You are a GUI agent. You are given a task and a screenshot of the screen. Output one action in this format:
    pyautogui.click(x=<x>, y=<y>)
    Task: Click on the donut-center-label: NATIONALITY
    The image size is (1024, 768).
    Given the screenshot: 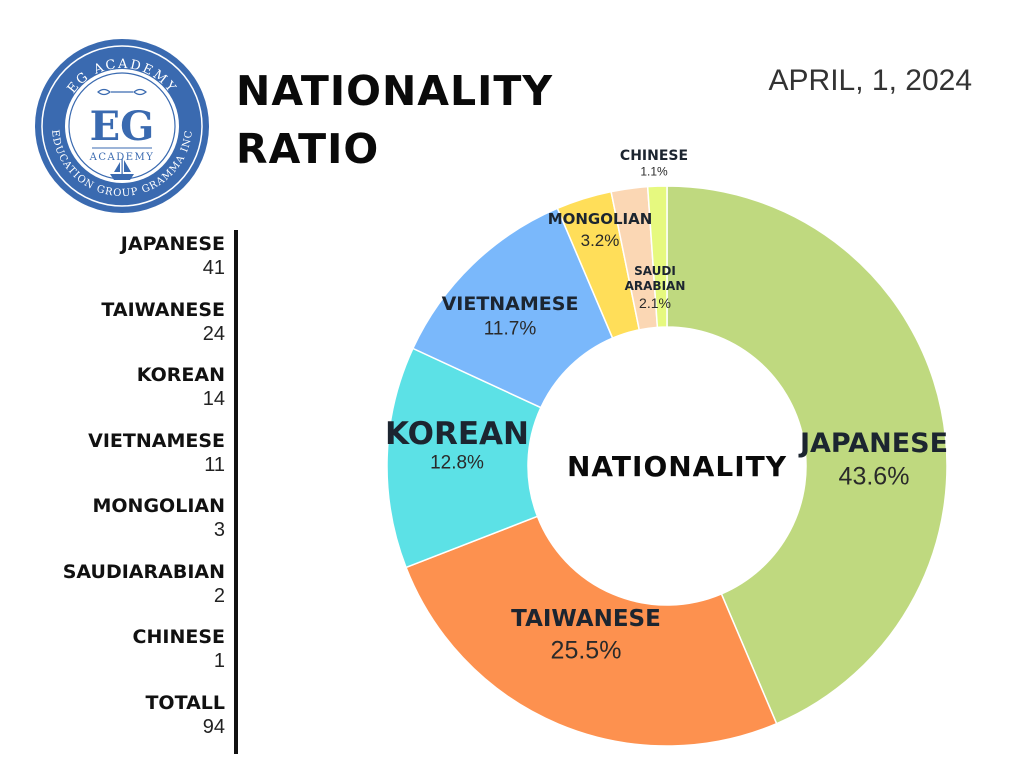 What is the action you would take?
    pyautogui.click(x=677, y=466)
    